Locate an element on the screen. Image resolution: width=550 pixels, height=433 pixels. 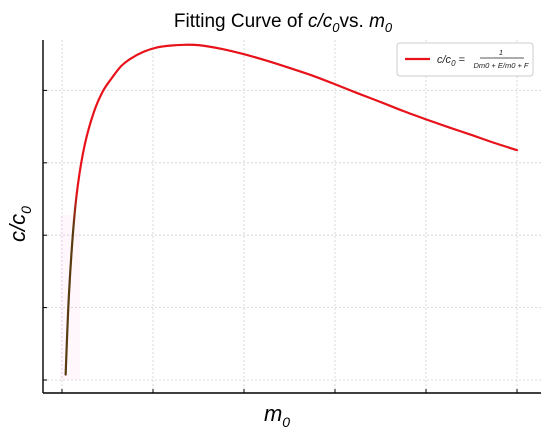
chart-title-var2: m is located at coordinates (377, 21).